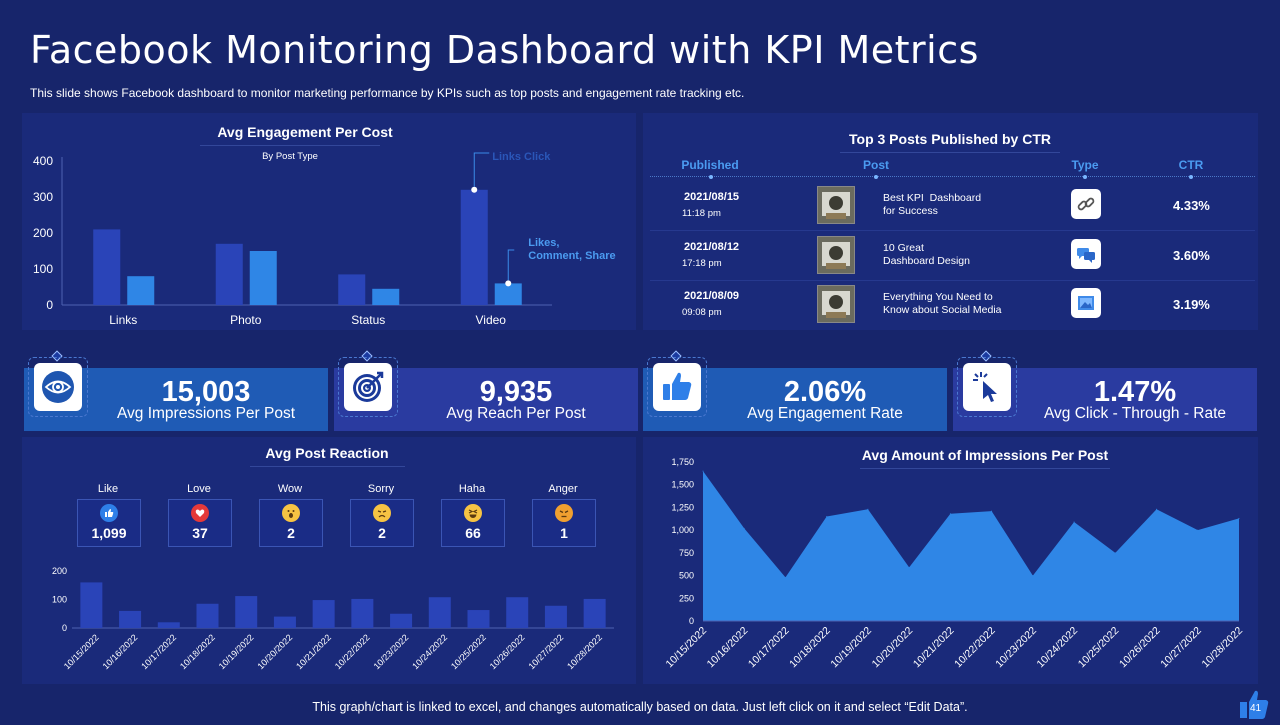  I want to click on post-title: Best KPI Dashboard for Success, so click(932, 204).